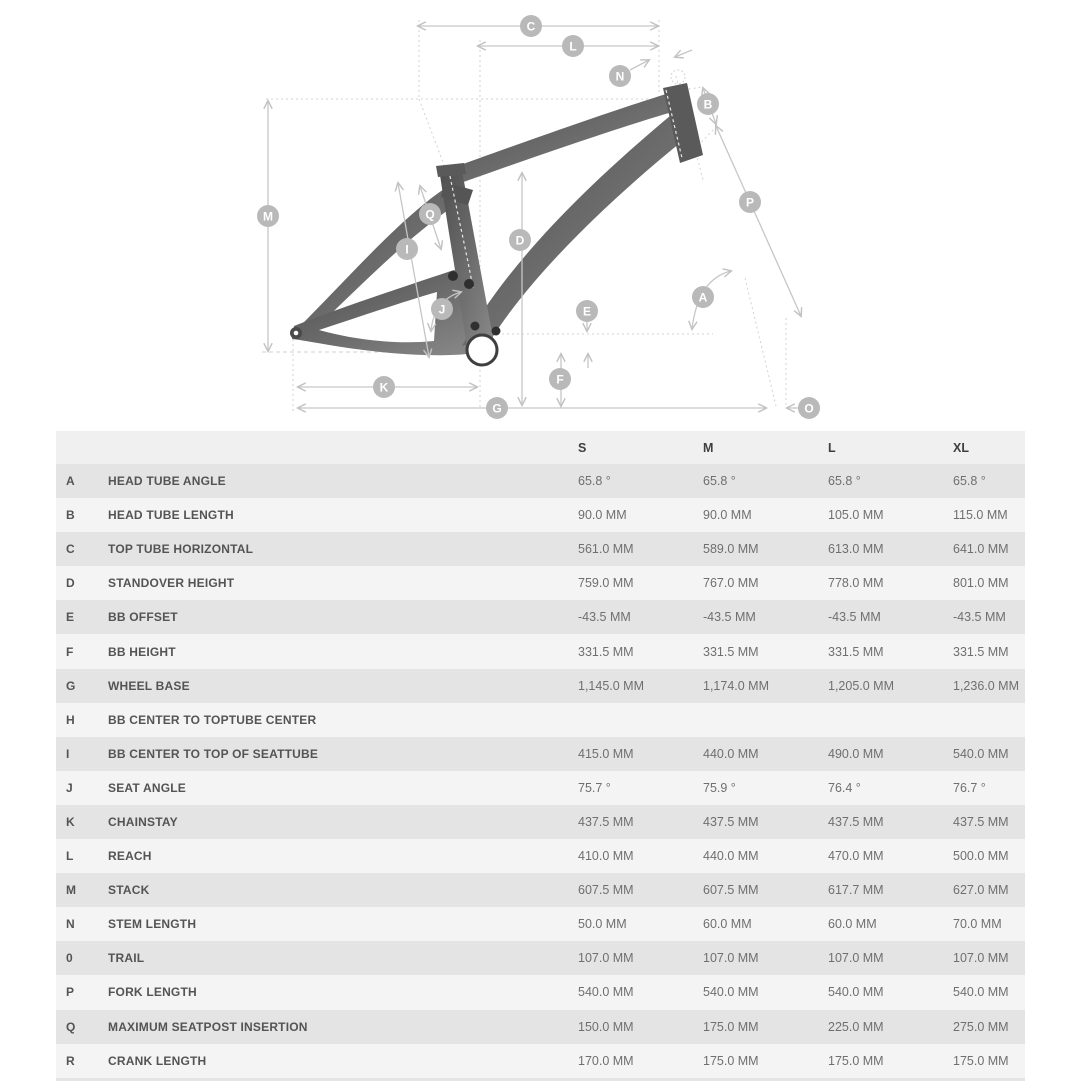 The image size is (1081, 1081). I want to click on row-value: 76.7 °, so click(969, 787).